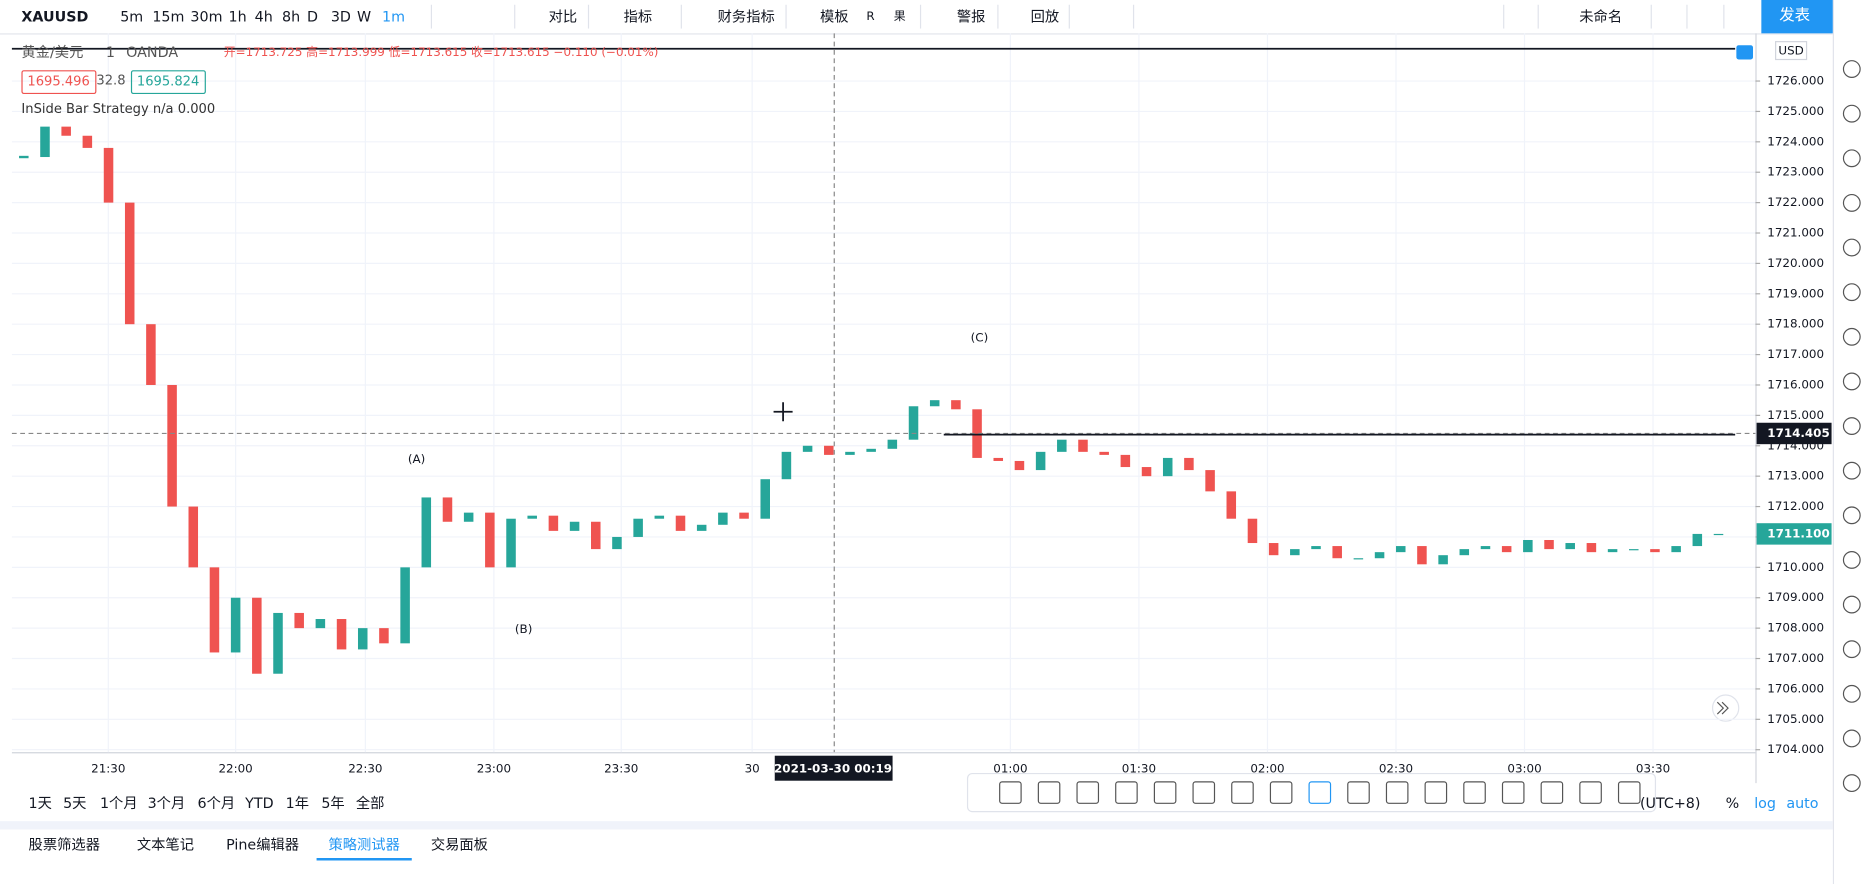 This screenshot has width=1866, height=884. I want to click on publish-button, so click(1797, 17).